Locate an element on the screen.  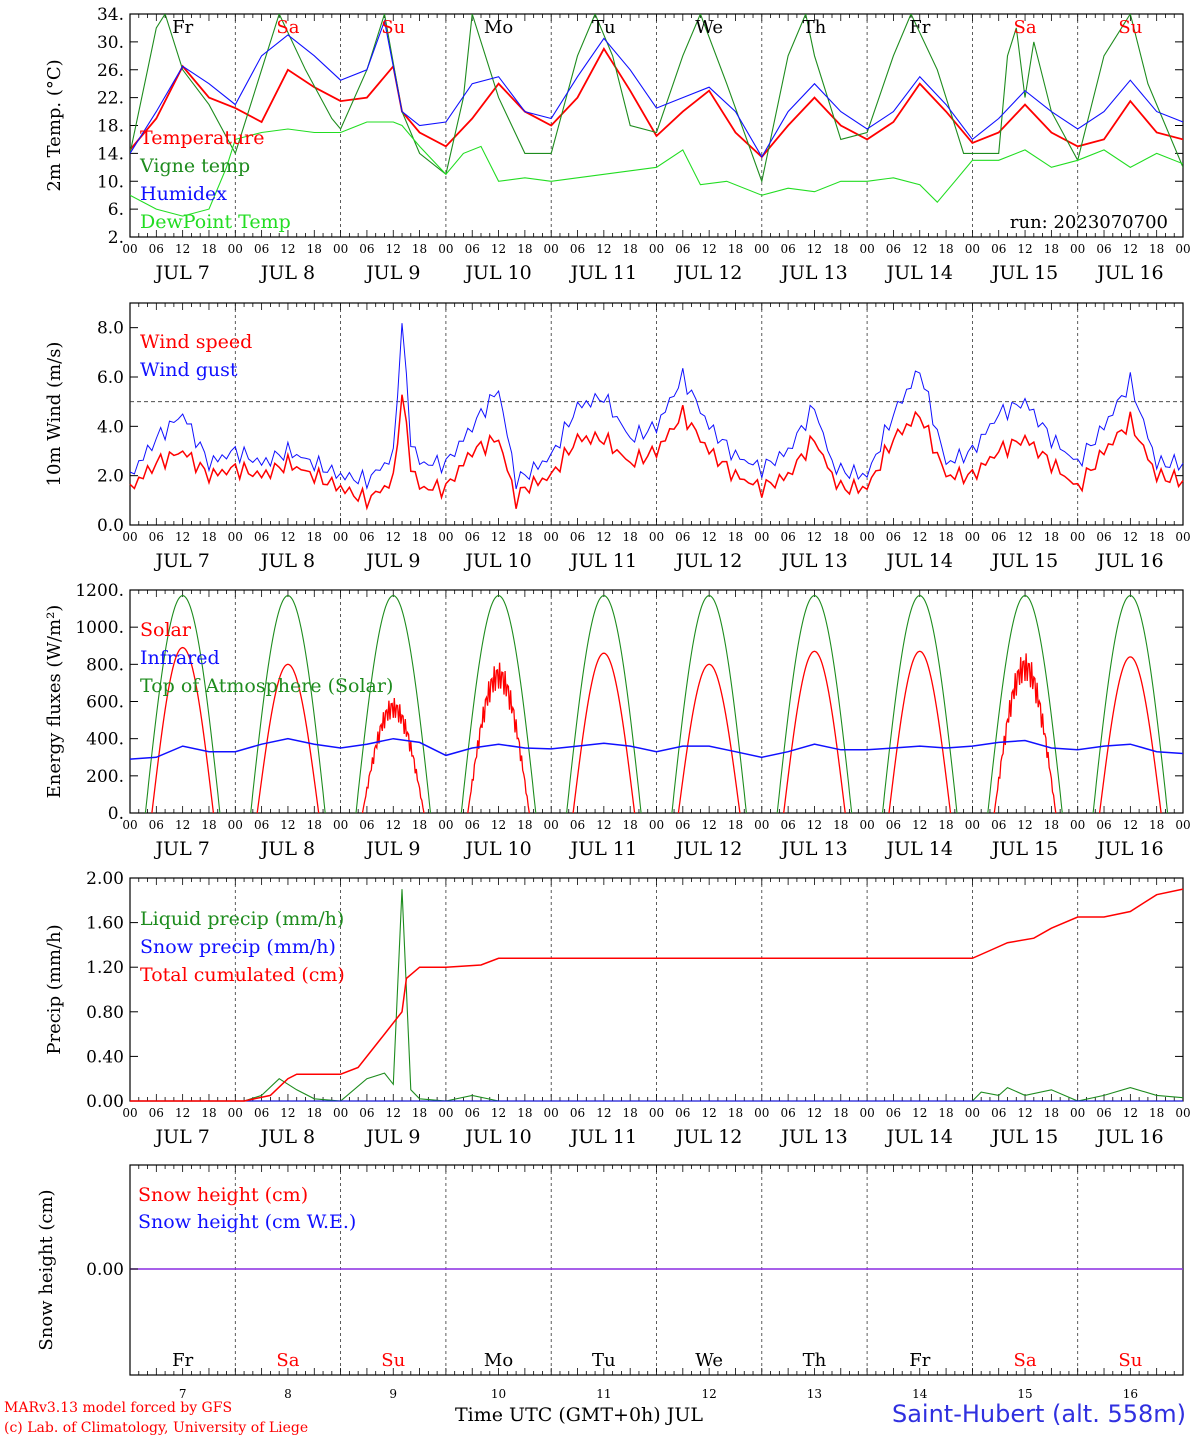
legend-entry: Snow height (cm W.E.) is located at coordinates (247, 1222).